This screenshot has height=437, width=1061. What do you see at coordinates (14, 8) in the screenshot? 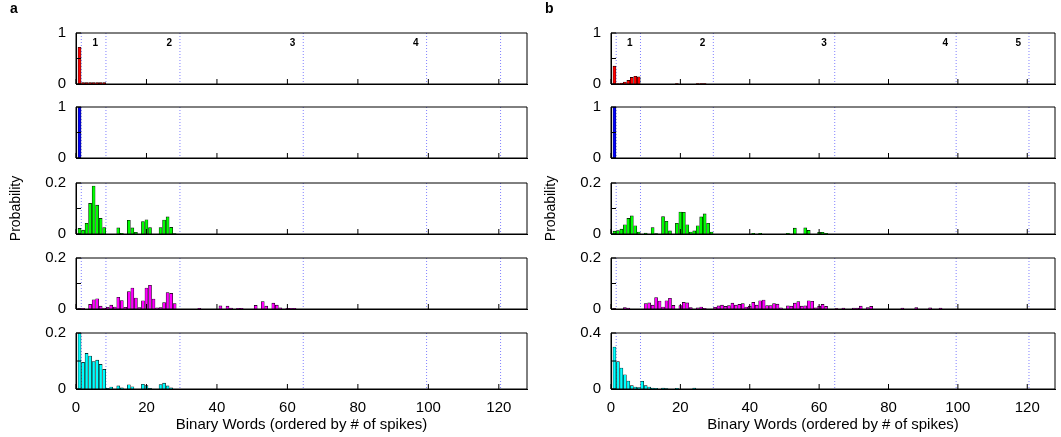
I see `chart-title: a` at bounding box center [14, 8].